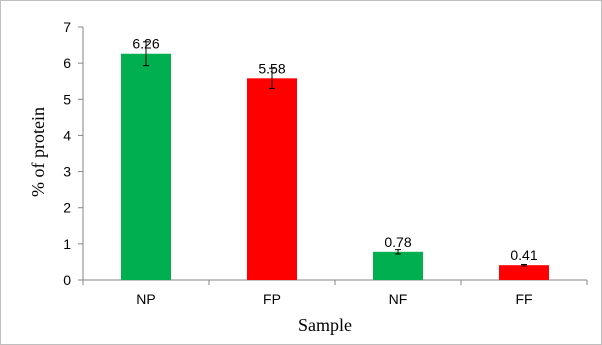 This screenshot has width=602, height=345. I want to click on y-tick-label: 6, so click(67, 63).